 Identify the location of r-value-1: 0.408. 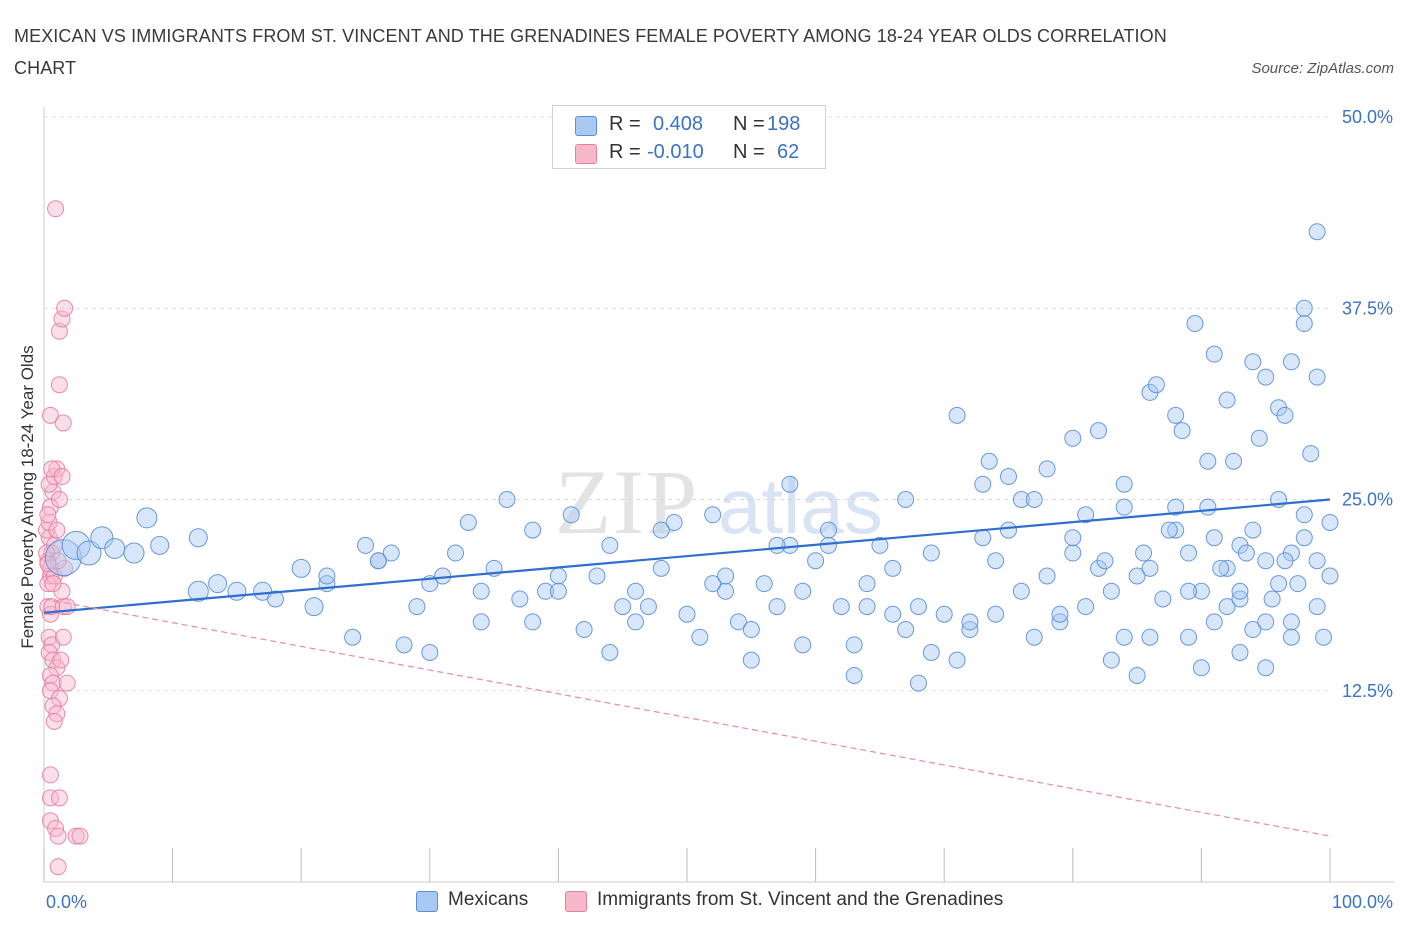
(678, 124).